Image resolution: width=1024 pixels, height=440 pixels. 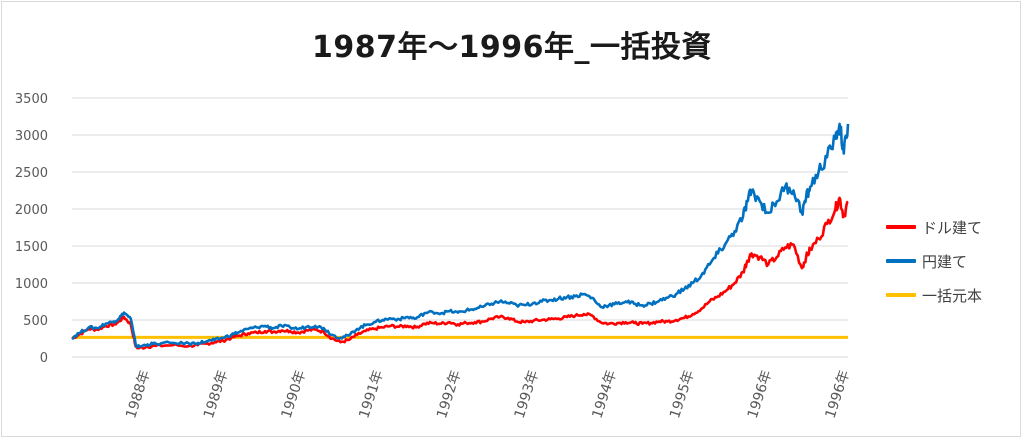 What do you see at coordinates (527, 394) in the screenshot?
I see `x-tick-label-5: 1993年` at bounding box center [527, 394].